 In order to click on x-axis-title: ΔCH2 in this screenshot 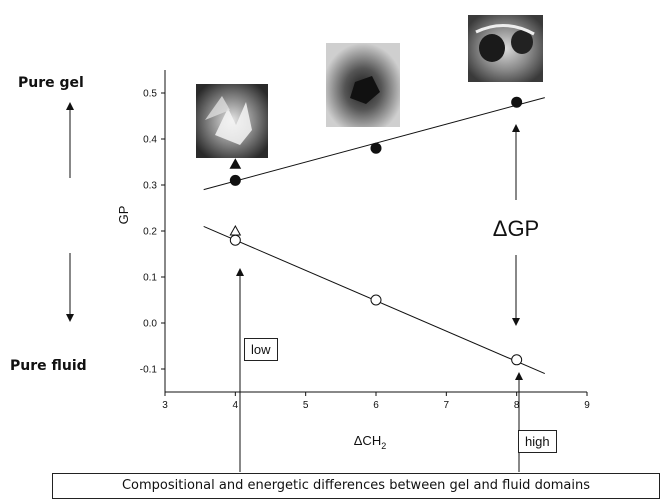, I will do `click(370, 442)`.